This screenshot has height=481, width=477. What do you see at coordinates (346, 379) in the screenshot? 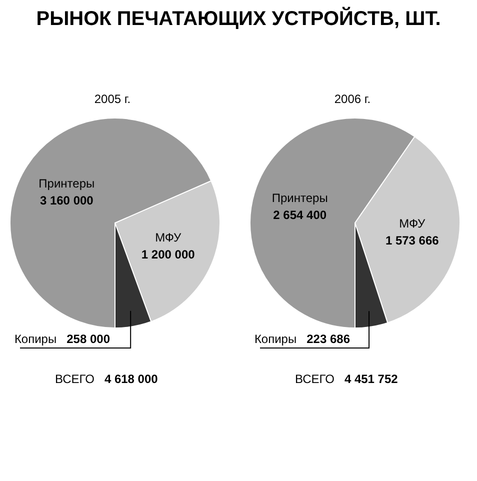
I see `text: ВСЕГО 4 451 752` at bounding box center [346, 379].